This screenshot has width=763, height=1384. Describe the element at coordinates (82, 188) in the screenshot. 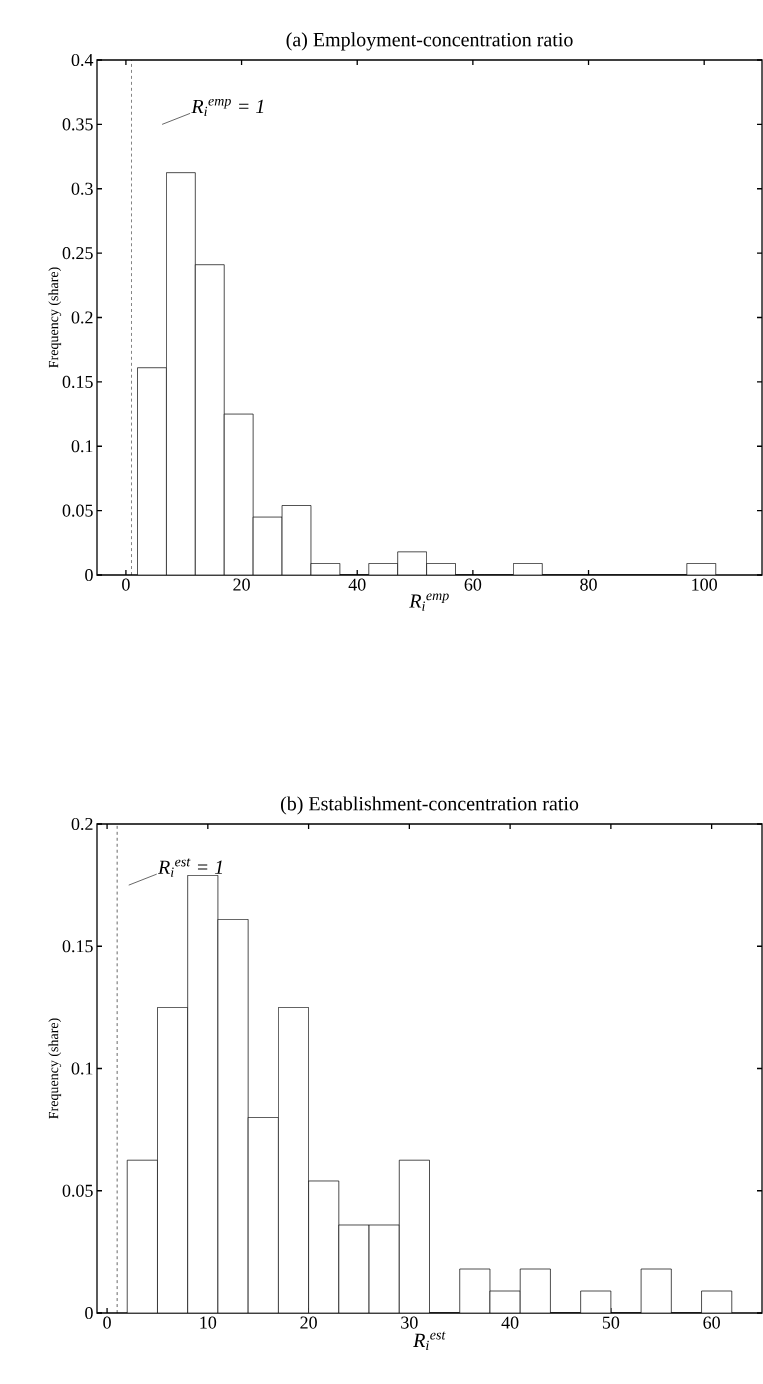

I see `y-tick-label: 0.3` at that location.